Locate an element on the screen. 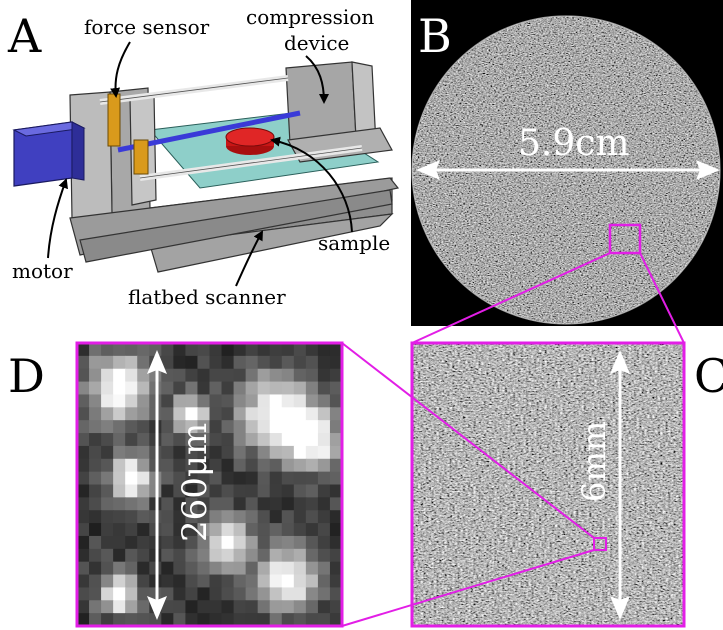  zoom-connector-top is located at coordinates (468, 440).